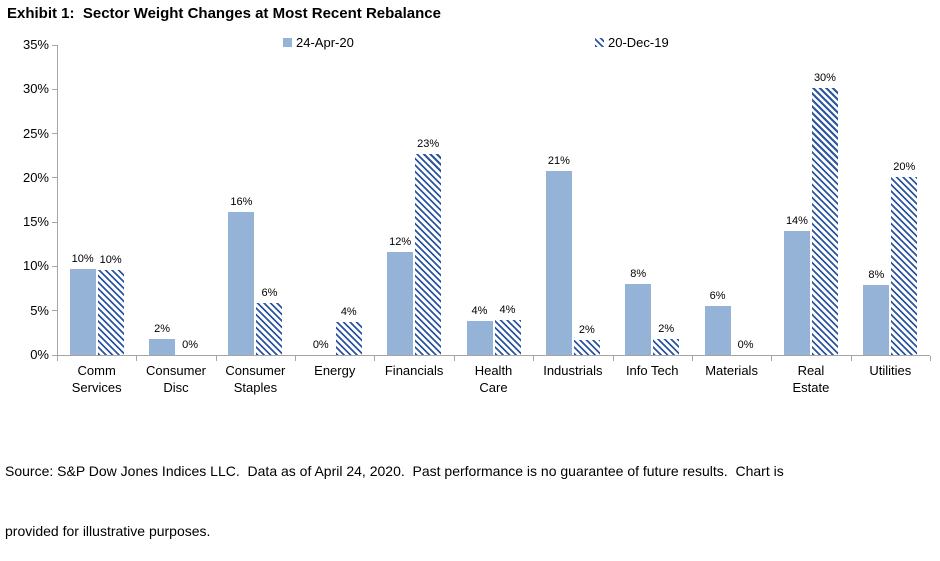  I want to click on category-label: Health Care, so click(493, 379).